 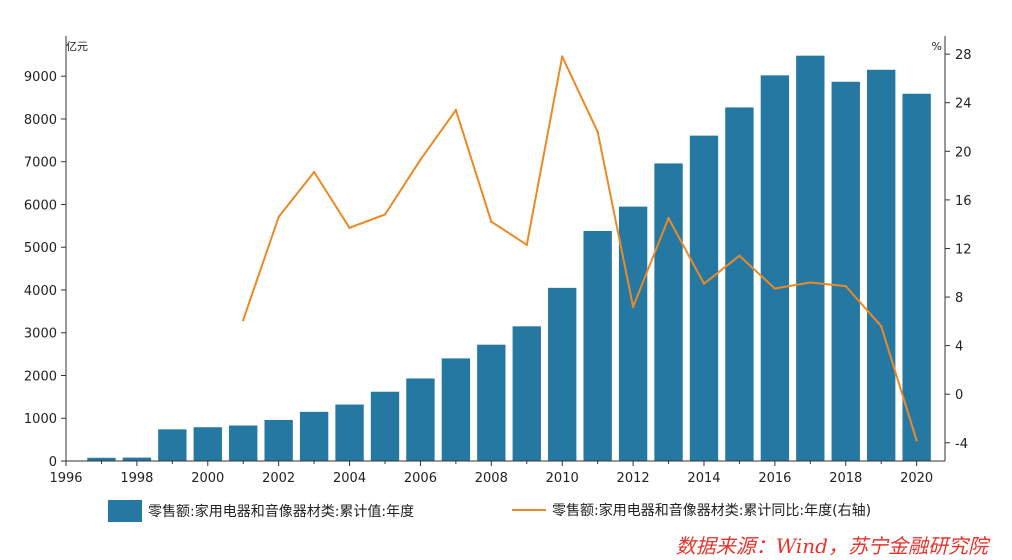 What do you see at coordinates (529, 510) in the screenshot?
I see `legend-swatch-line` at bounding box center [529, 510].